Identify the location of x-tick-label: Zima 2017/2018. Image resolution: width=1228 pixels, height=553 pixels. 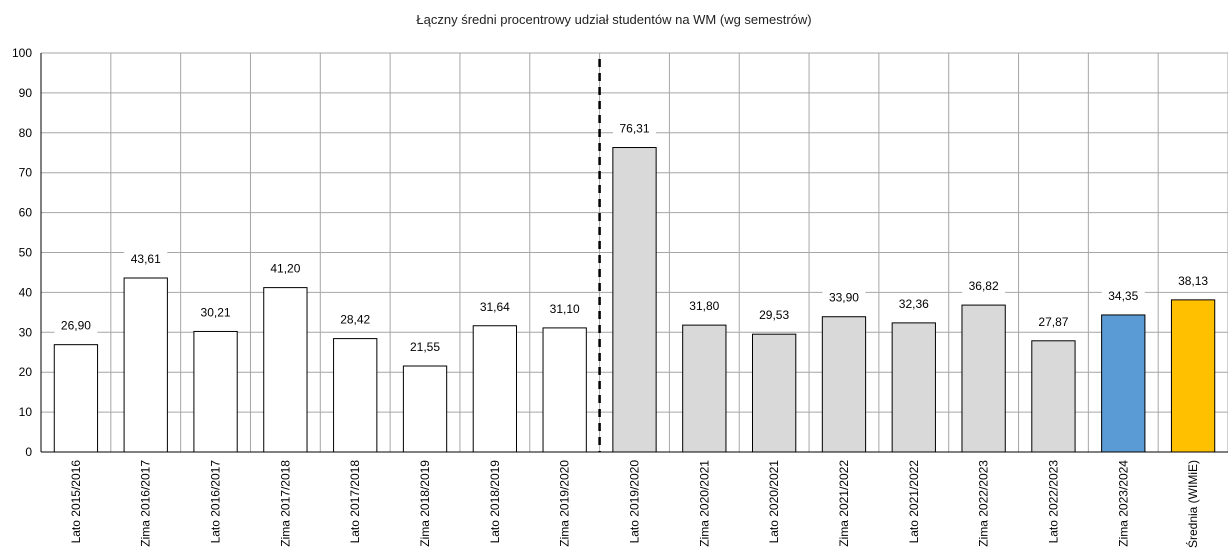
(285, 503).